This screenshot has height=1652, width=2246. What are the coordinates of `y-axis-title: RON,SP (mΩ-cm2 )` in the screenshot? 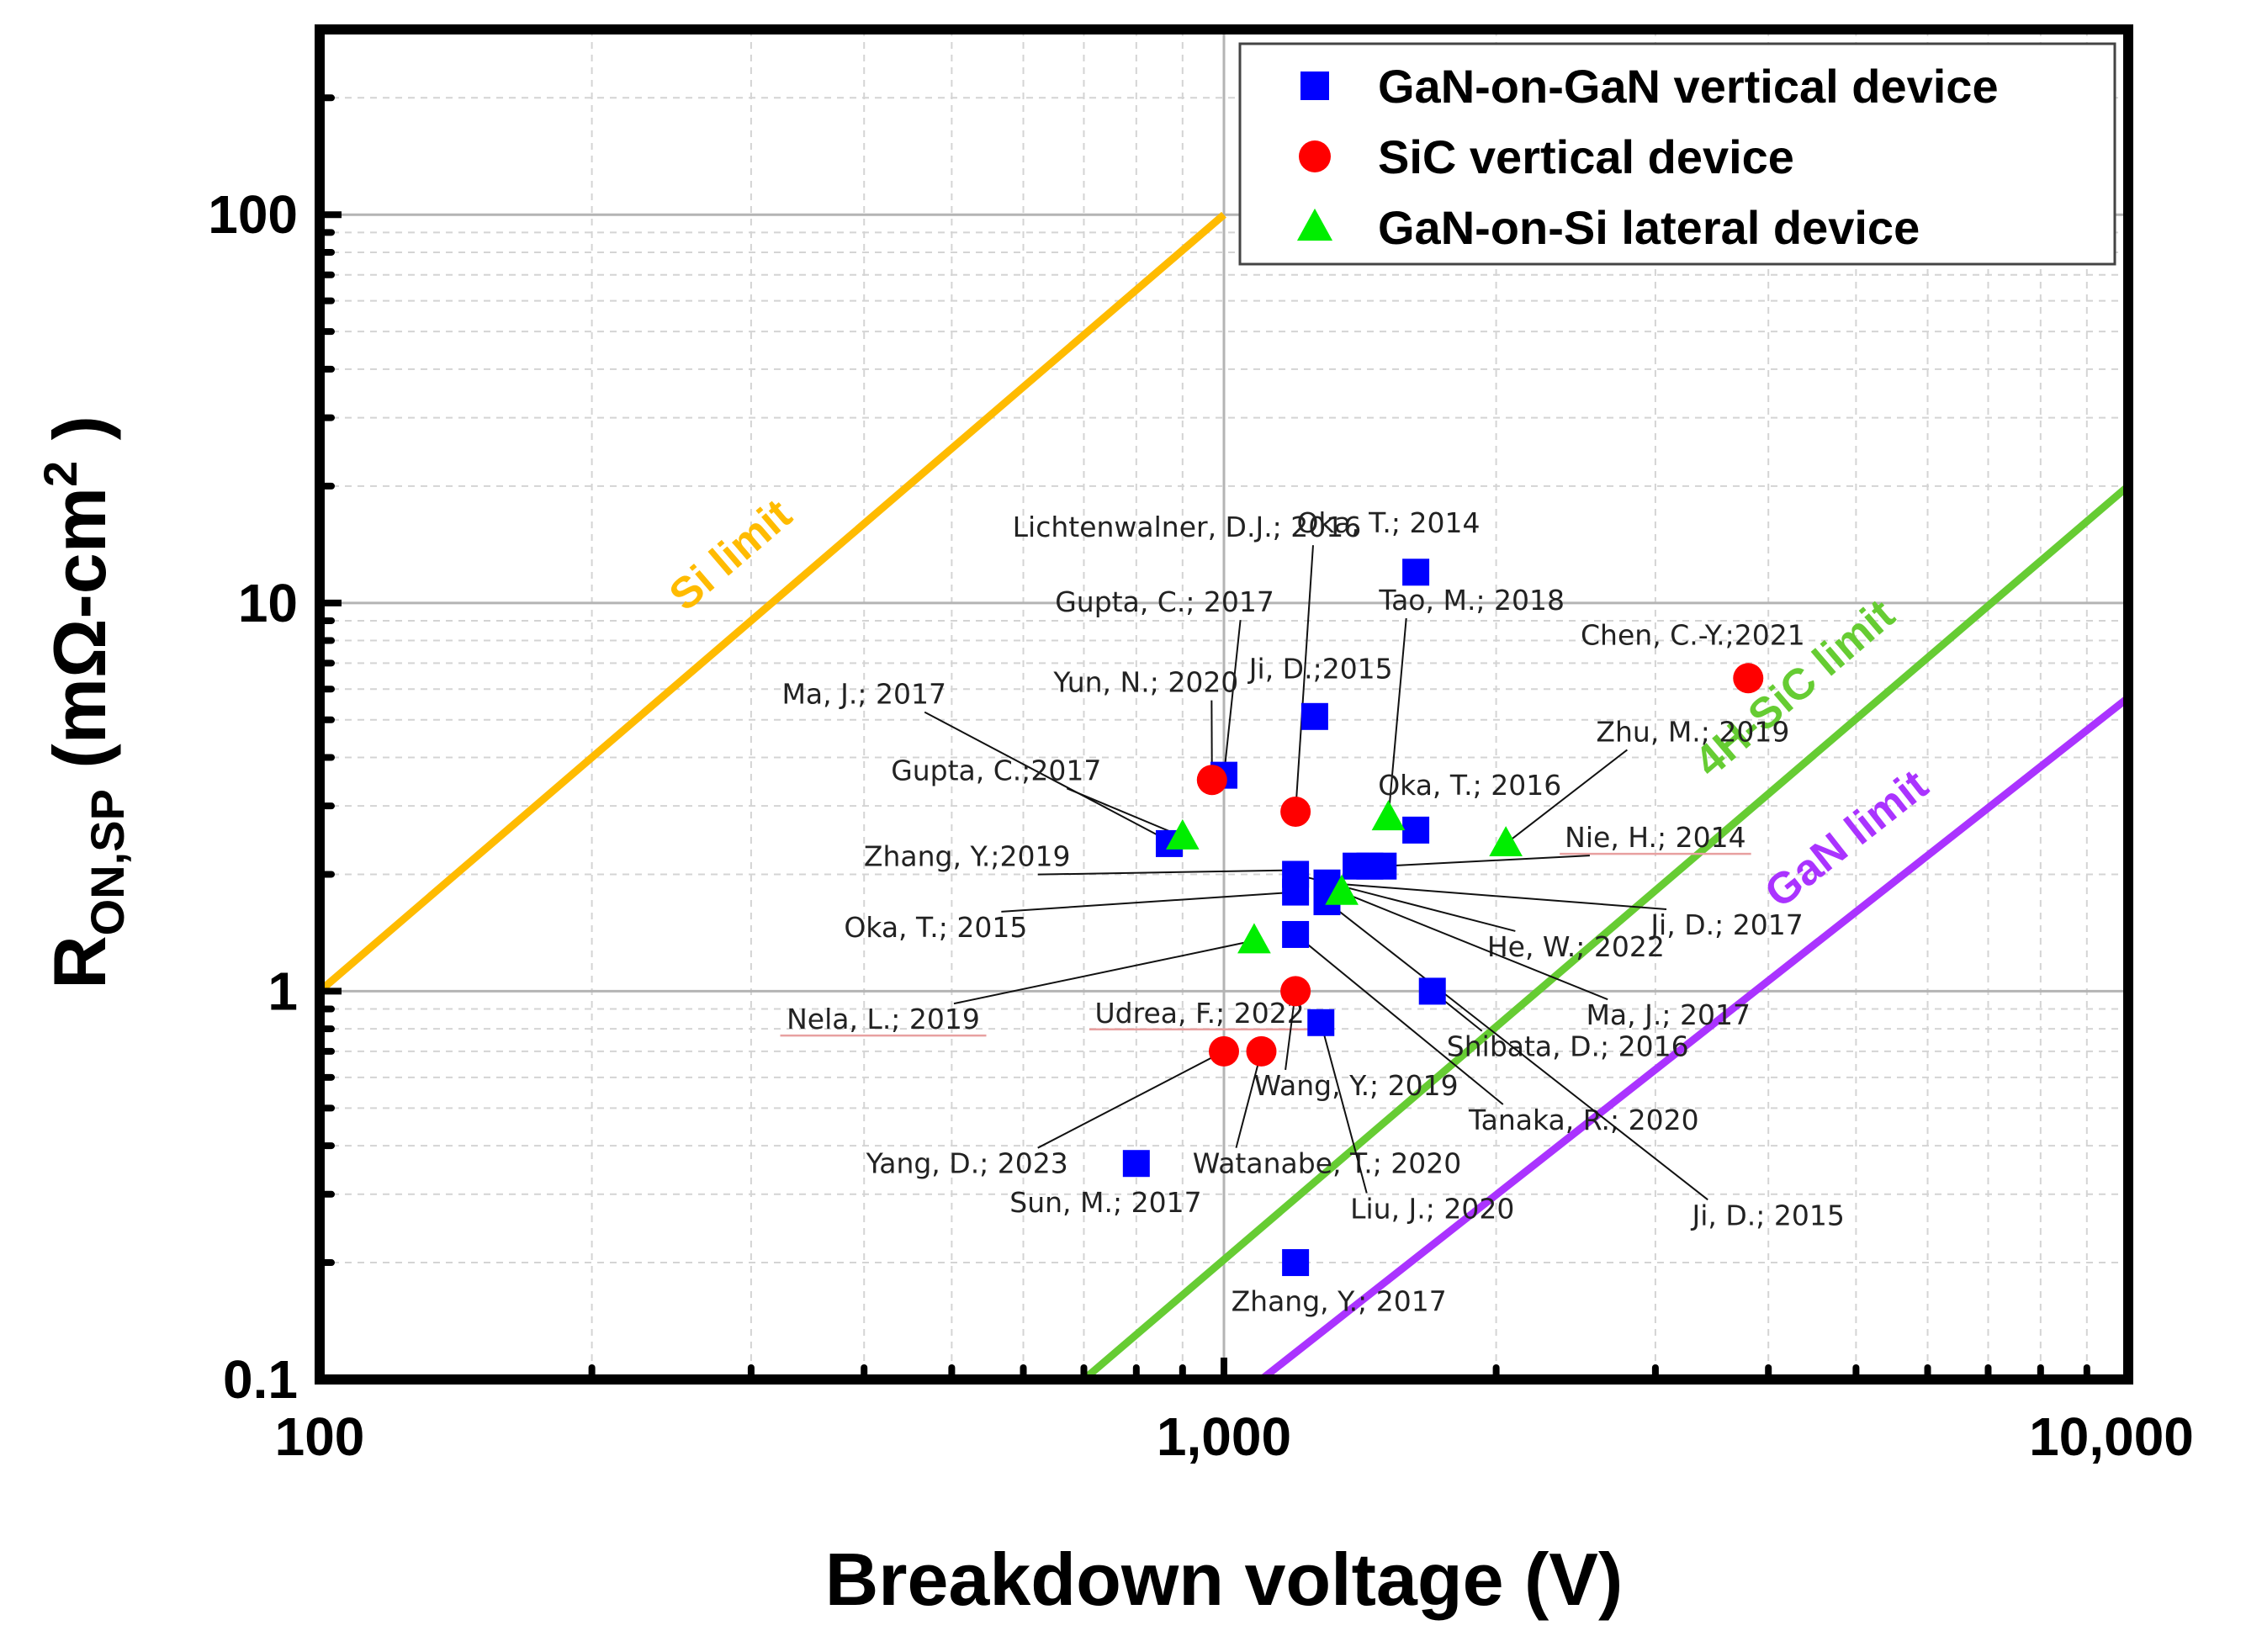 It's located at (84, 702).